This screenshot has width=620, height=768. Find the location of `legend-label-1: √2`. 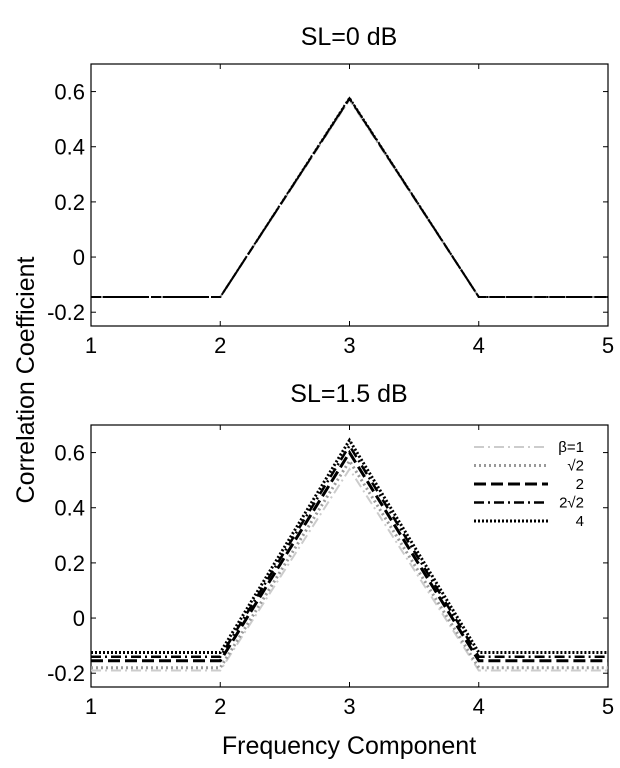

legend-label-1: √2 is located at coordinates (575, 466).